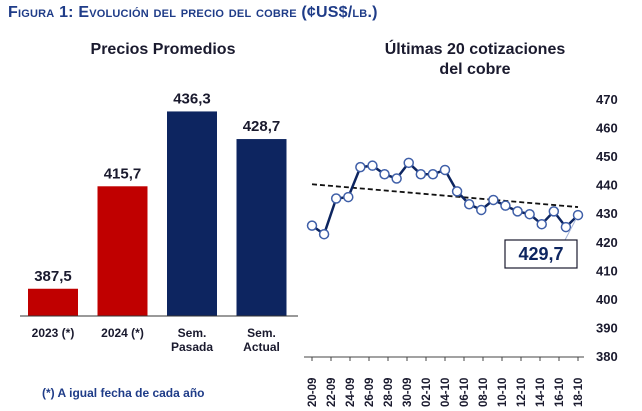 Image resolution: width=642 pixels, height=411 pixels. What do you see at coordinates (541, 392) in the screenshot?
I see `x-tick-label: 14-10` at bounding box center [541, 392].